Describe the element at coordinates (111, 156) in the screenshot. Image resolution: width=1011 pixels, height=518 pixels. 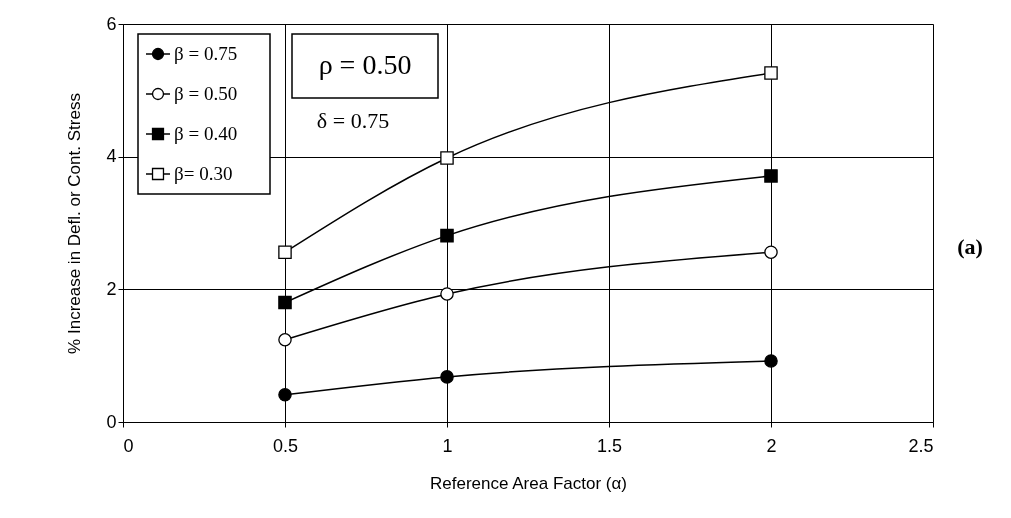
I see `y-tick-label: 4` at that location.